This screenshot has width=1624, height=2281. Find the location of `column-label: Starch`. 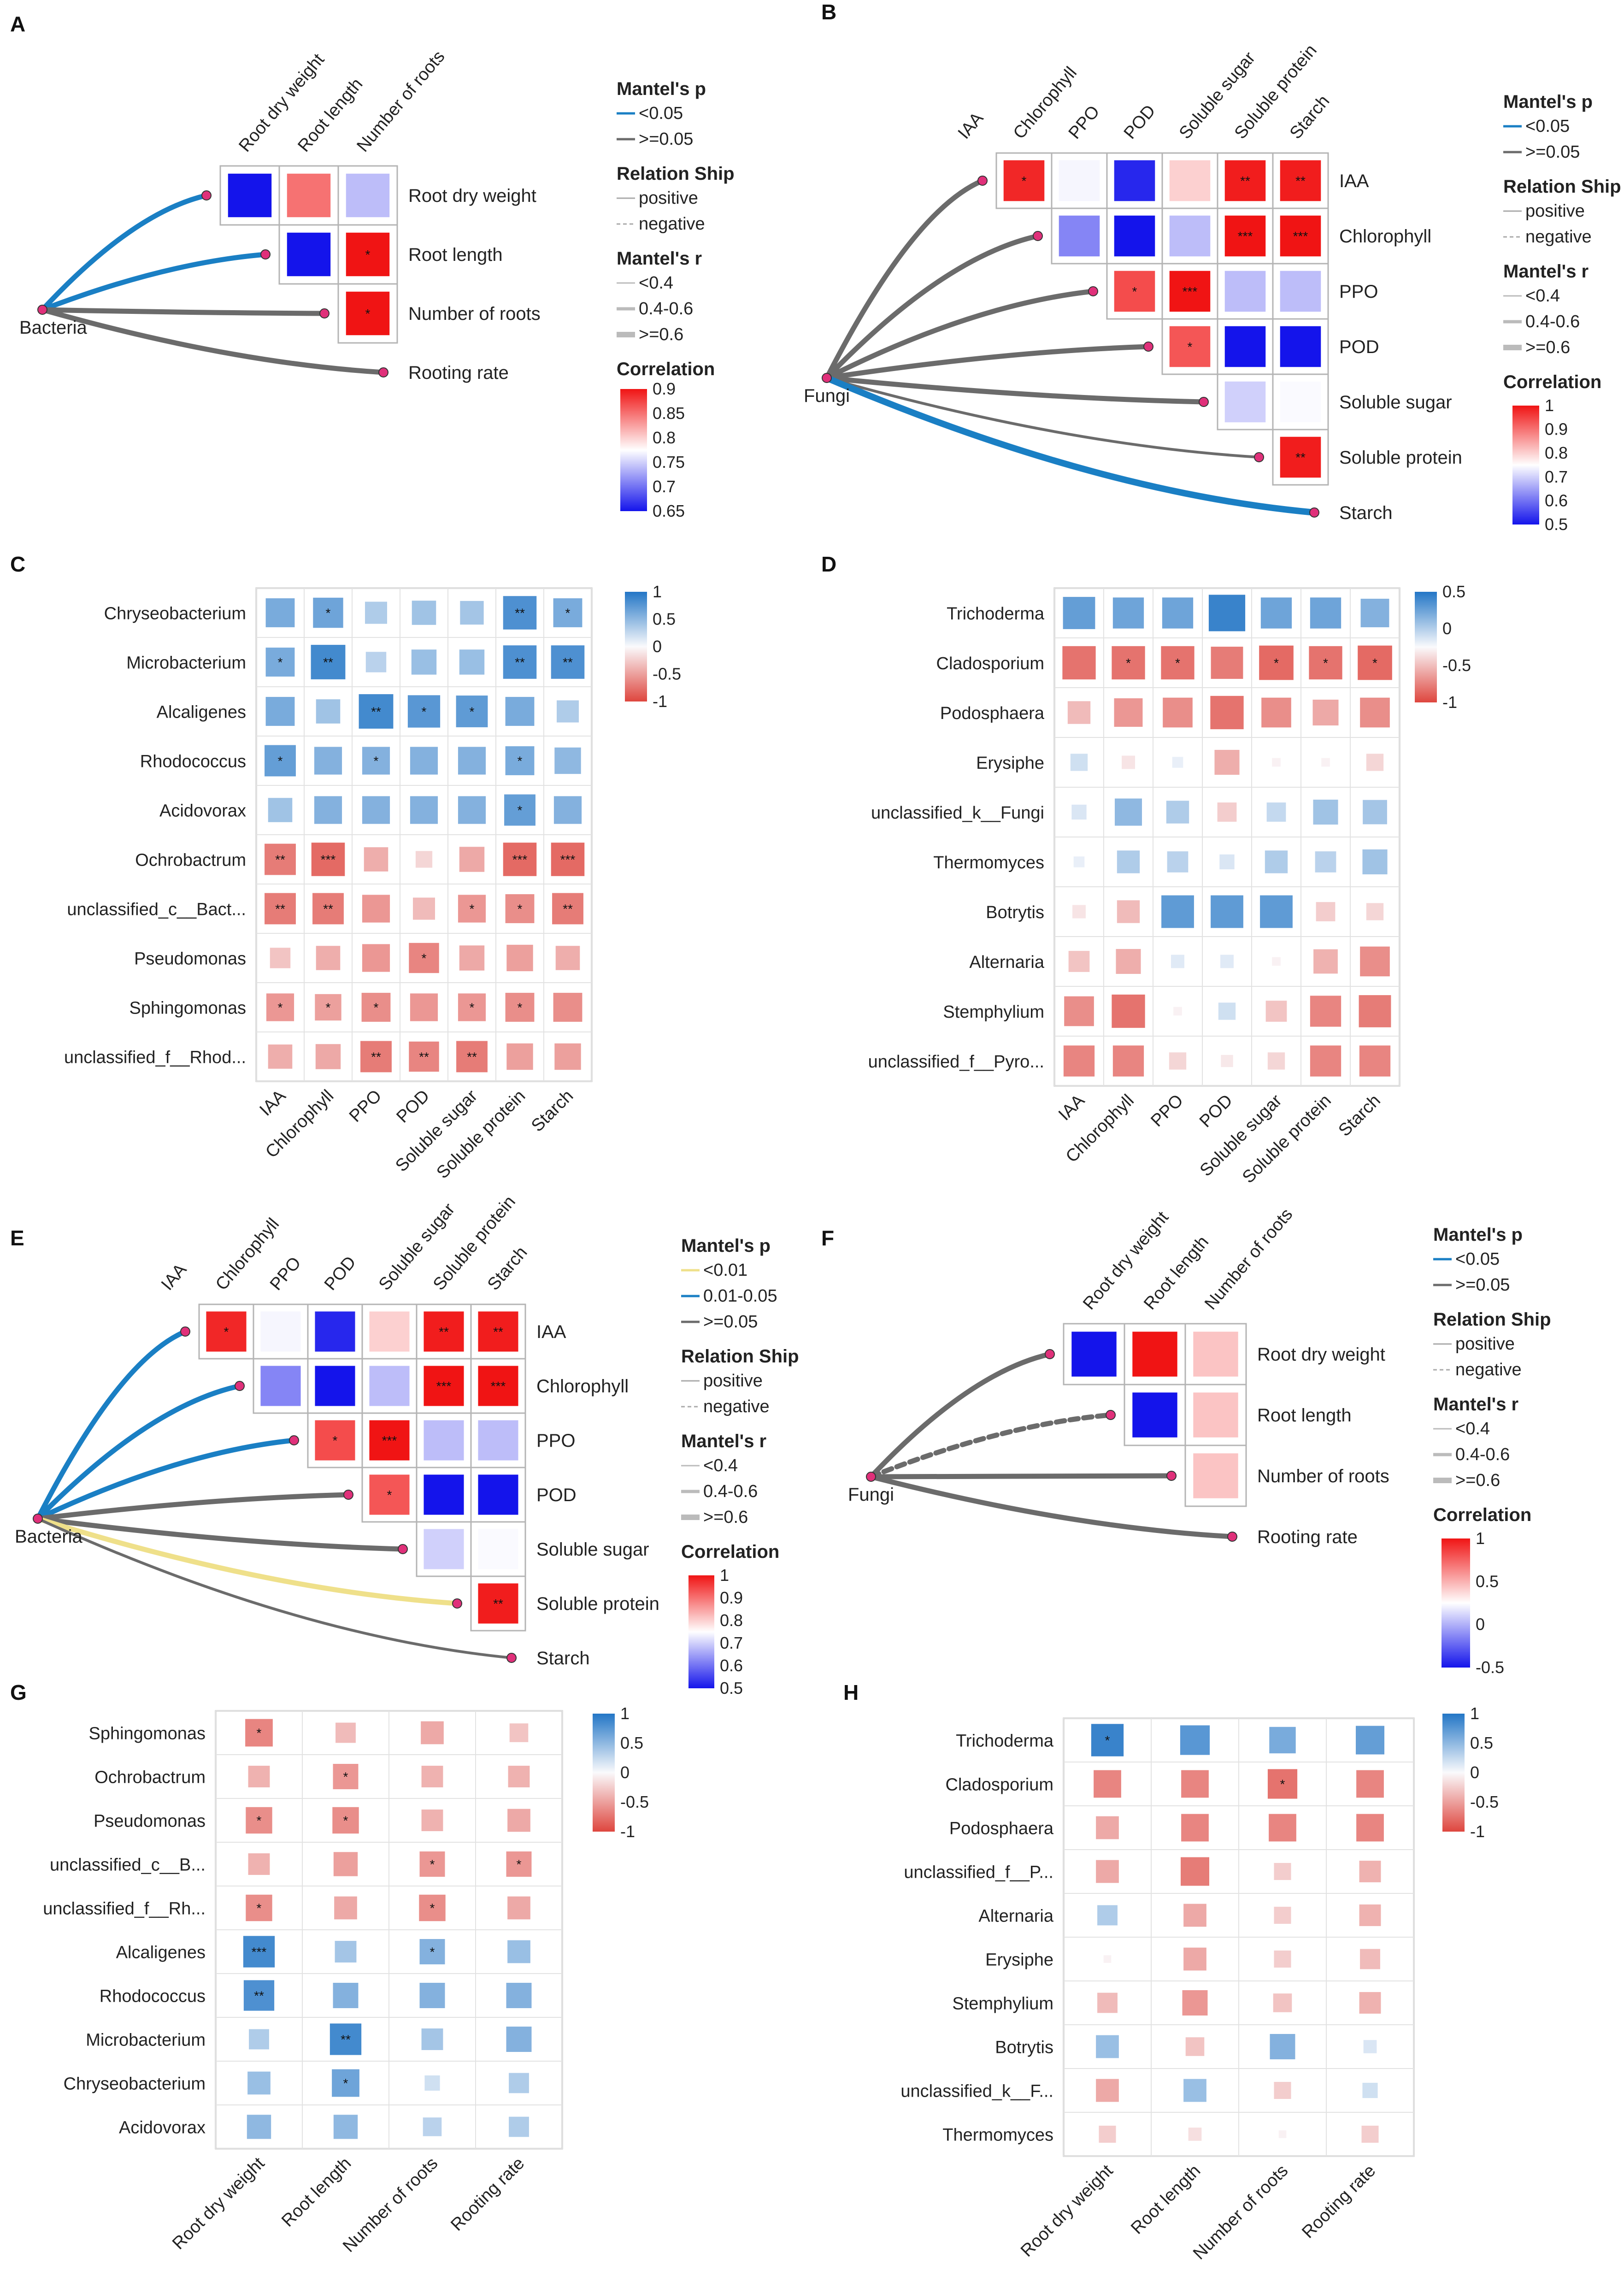

column-label: Starch is located at coordinates (1310, 117).